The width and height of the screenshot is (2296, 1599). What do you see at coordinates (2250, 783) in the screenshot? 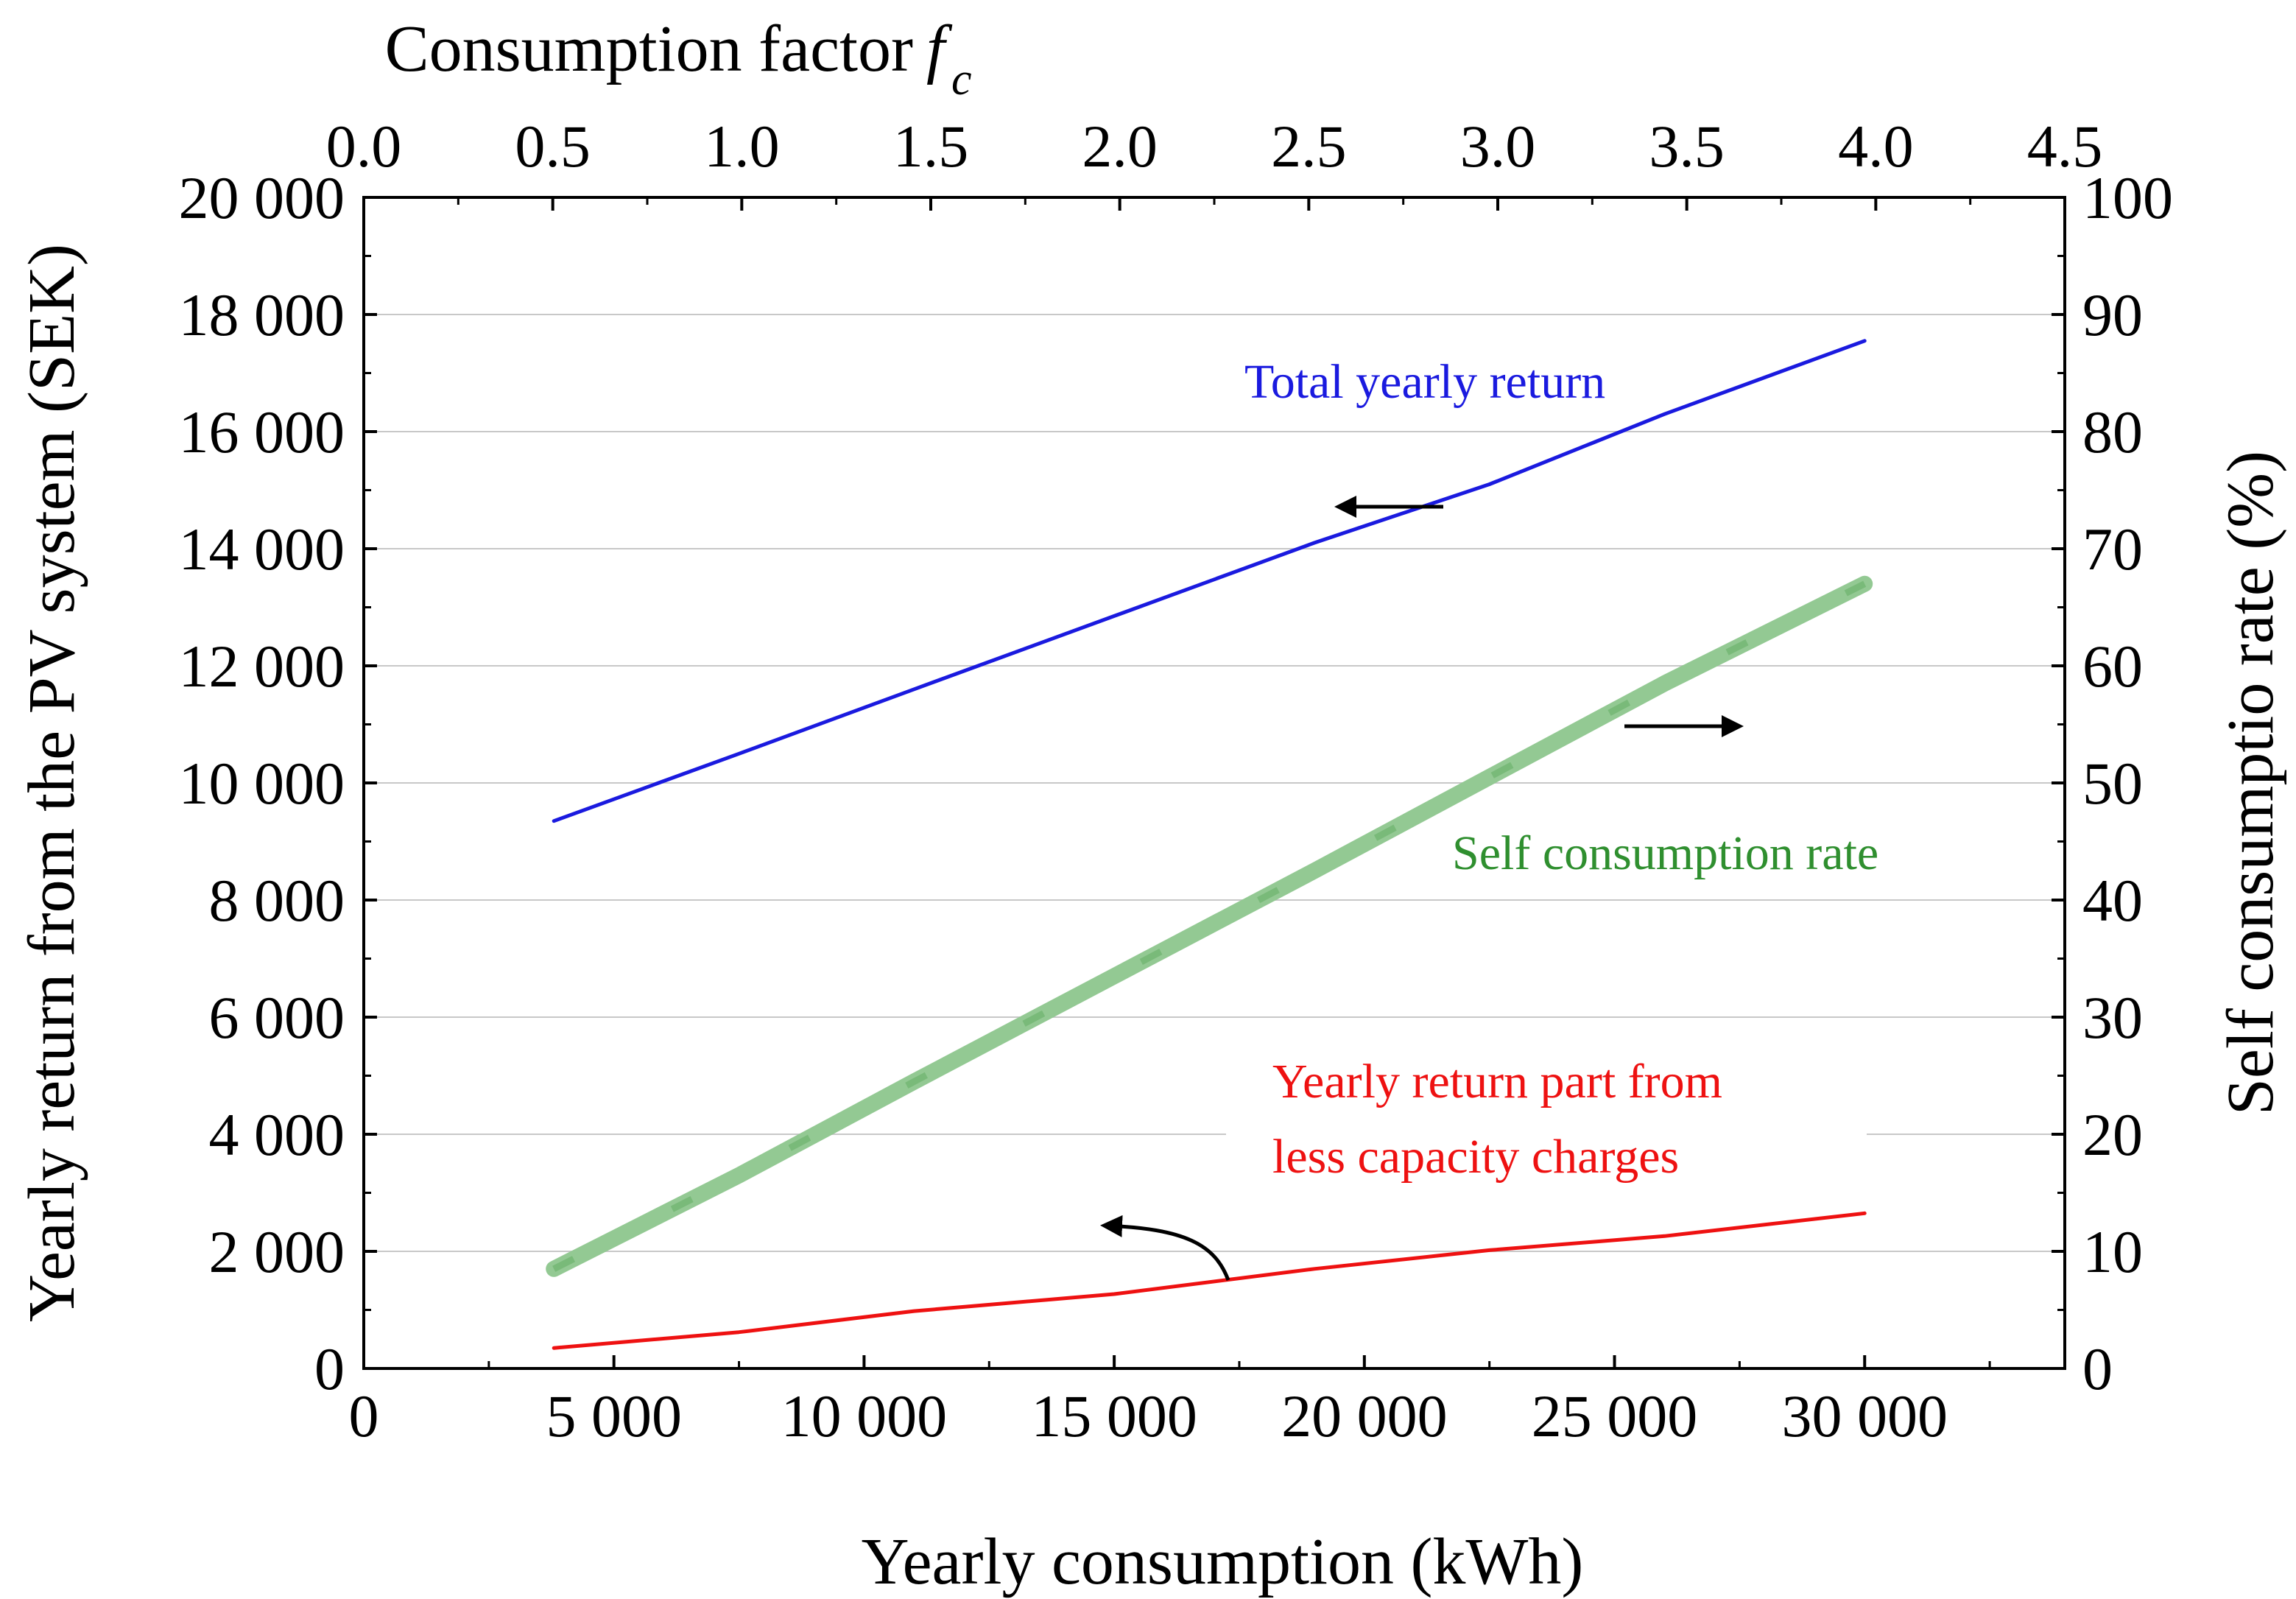
I see `y-axis-right-title: Self consumptio rate (%)` at bounding box center [2250, 783].